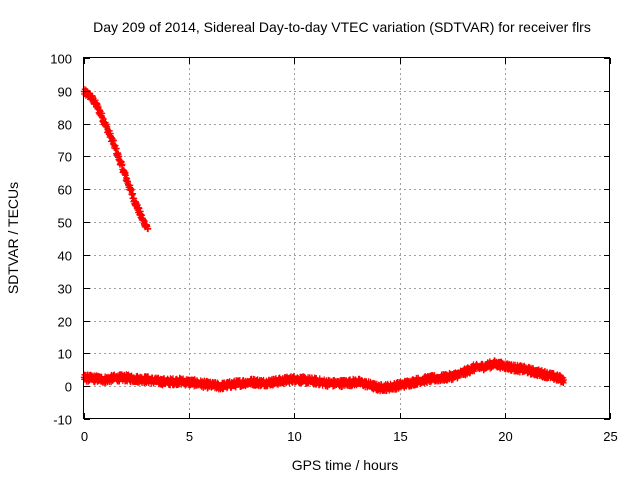 This screenshot has height=480, width=640. What do you see at coordinates (65, 223) in the screenshot?
I see `y-tick-label: 50` at bounding box center [65, 223].